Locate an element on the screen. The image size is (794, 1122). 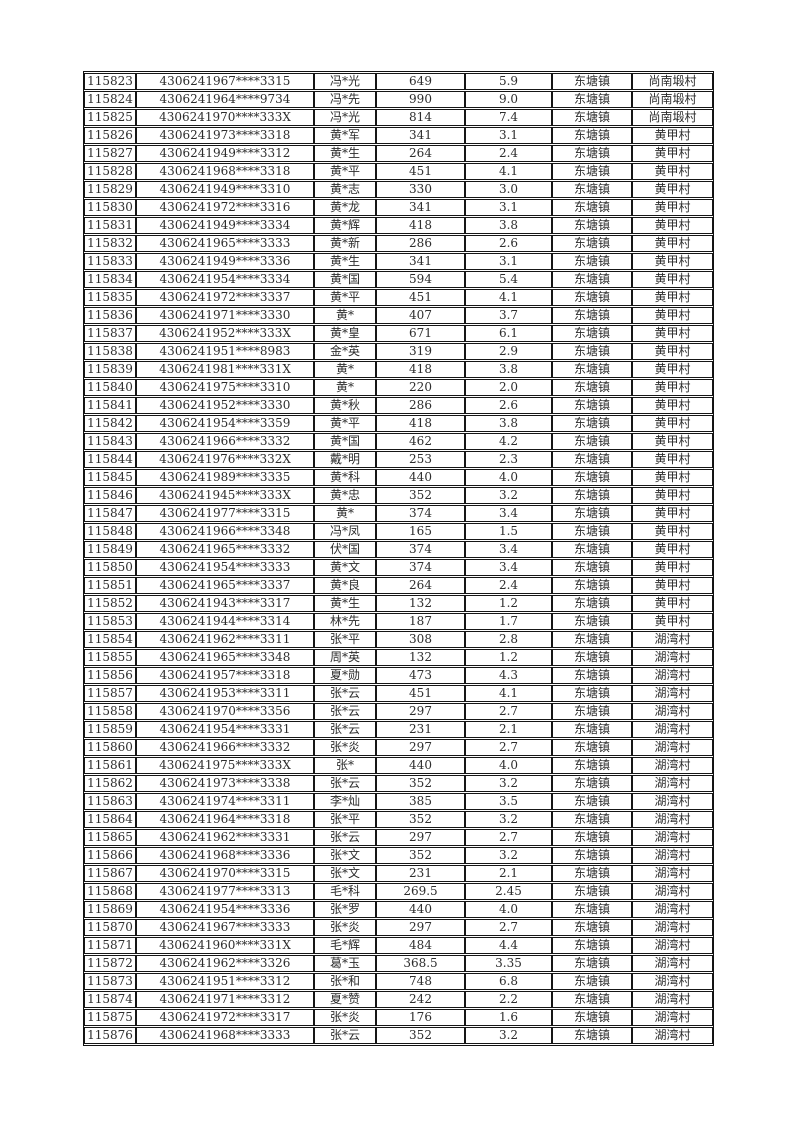
id-card-masked-cell: 4306241966****3348 is located at coordinates (225, 531).